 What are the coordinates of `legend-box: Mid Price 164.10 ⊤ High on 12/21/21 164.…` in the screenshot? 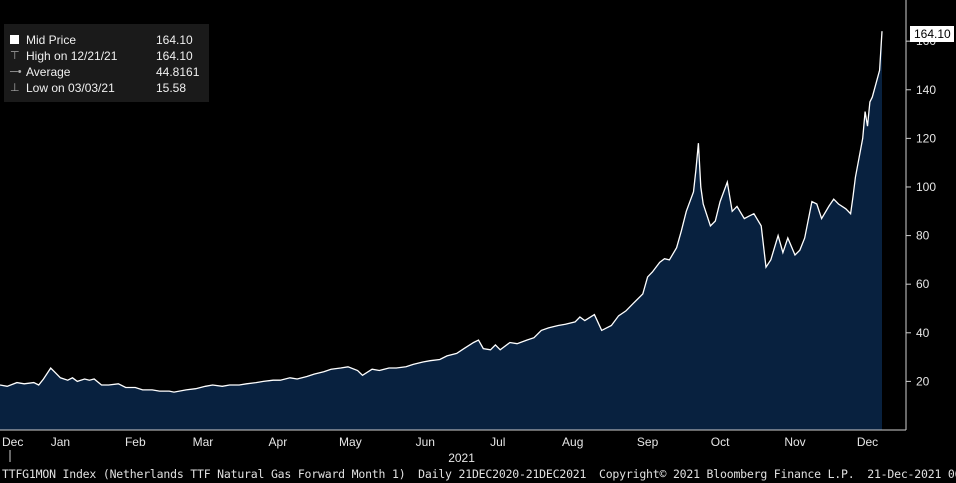 It's located at (106, 63).